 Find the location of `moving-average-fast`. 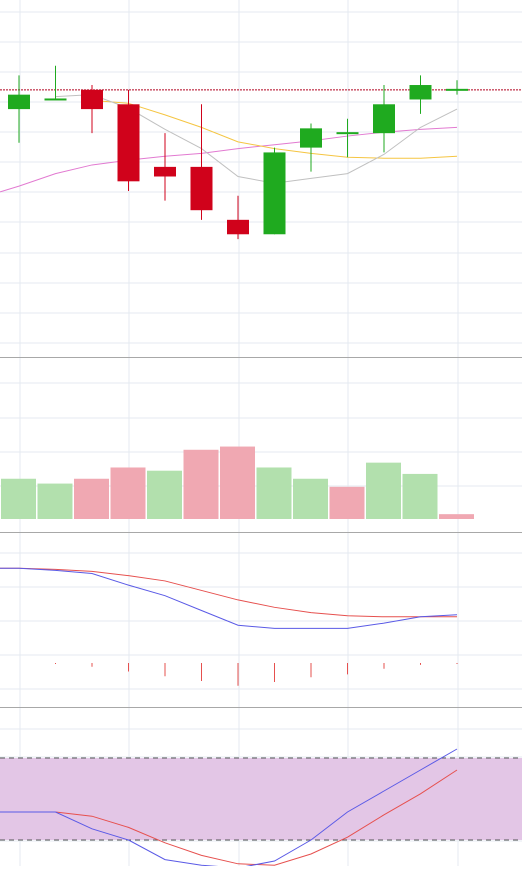

moving-average-fast is located at coordinates (256, 139).